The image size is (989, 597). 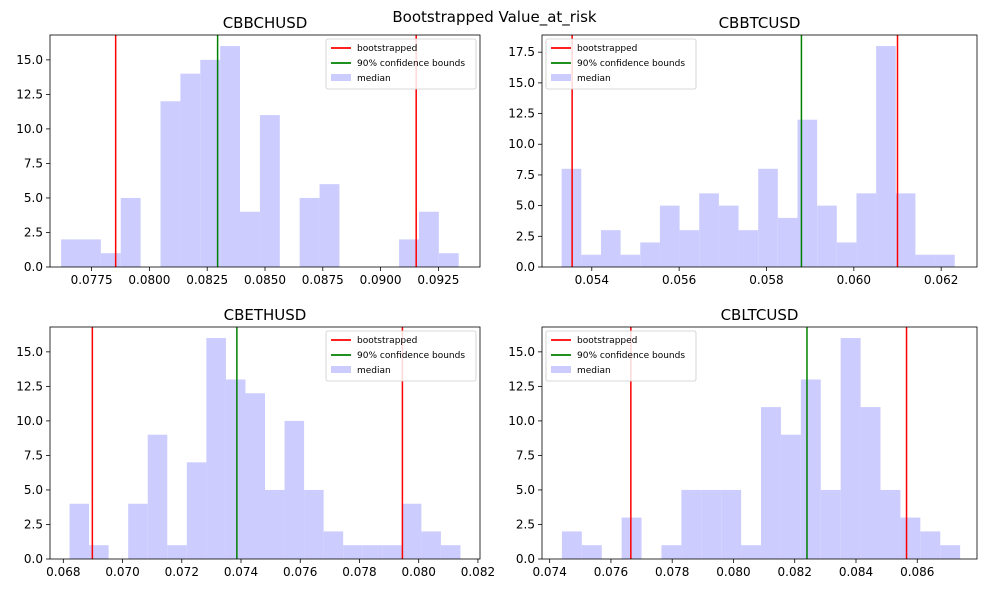 What do you see at coordinates (592, 280) in the screenshot?
I see `x-tick-label: 0.054` at bounding box center [592, 280].